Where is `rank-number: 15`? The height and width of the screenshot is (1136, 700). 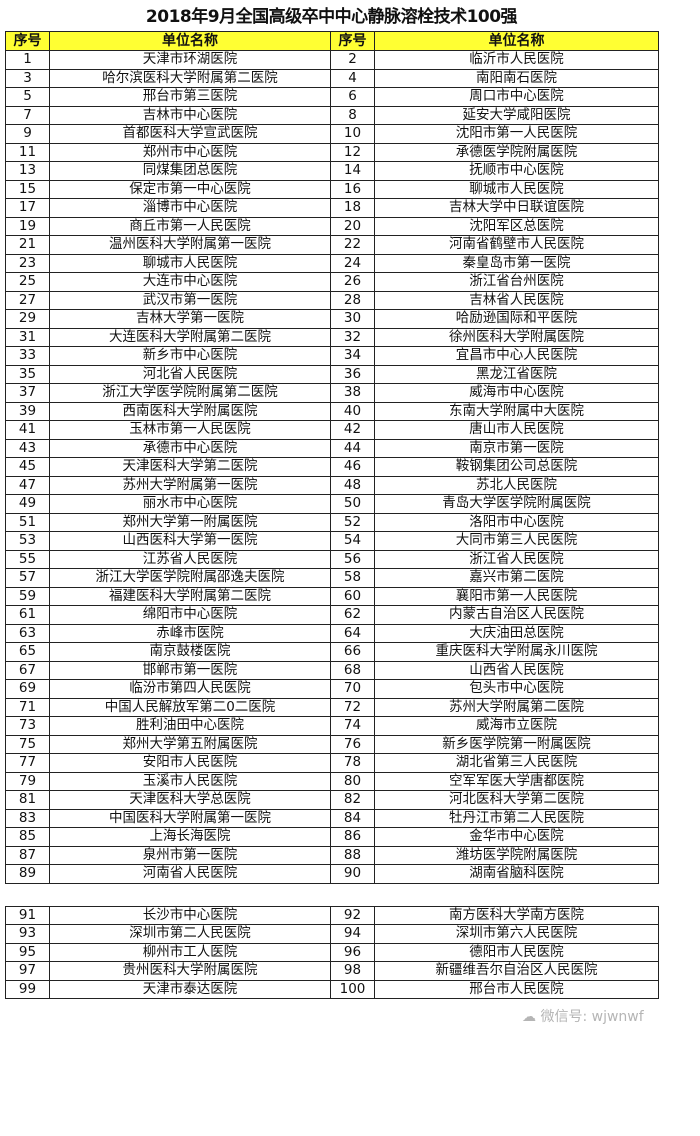
rank-number: 15 is located at coordinates (27, 189).